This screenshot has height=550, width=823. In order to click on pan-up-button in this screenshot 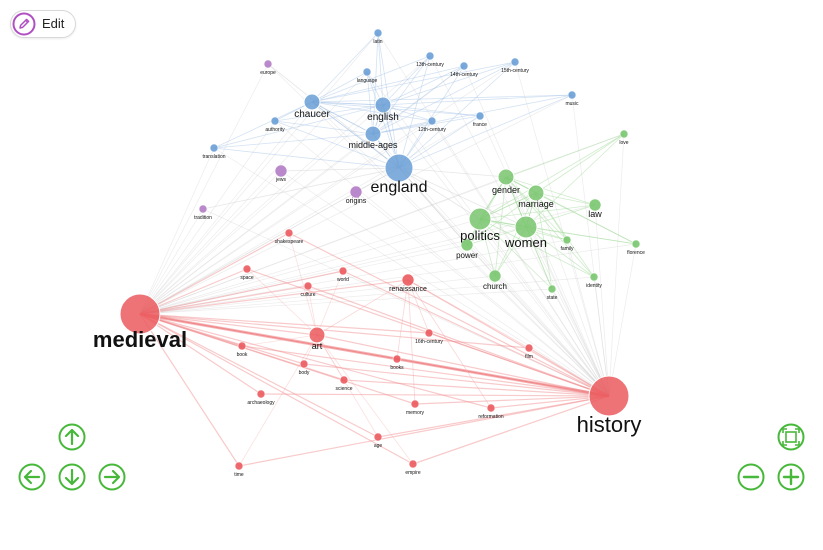, I will do `click(72, 437)`.